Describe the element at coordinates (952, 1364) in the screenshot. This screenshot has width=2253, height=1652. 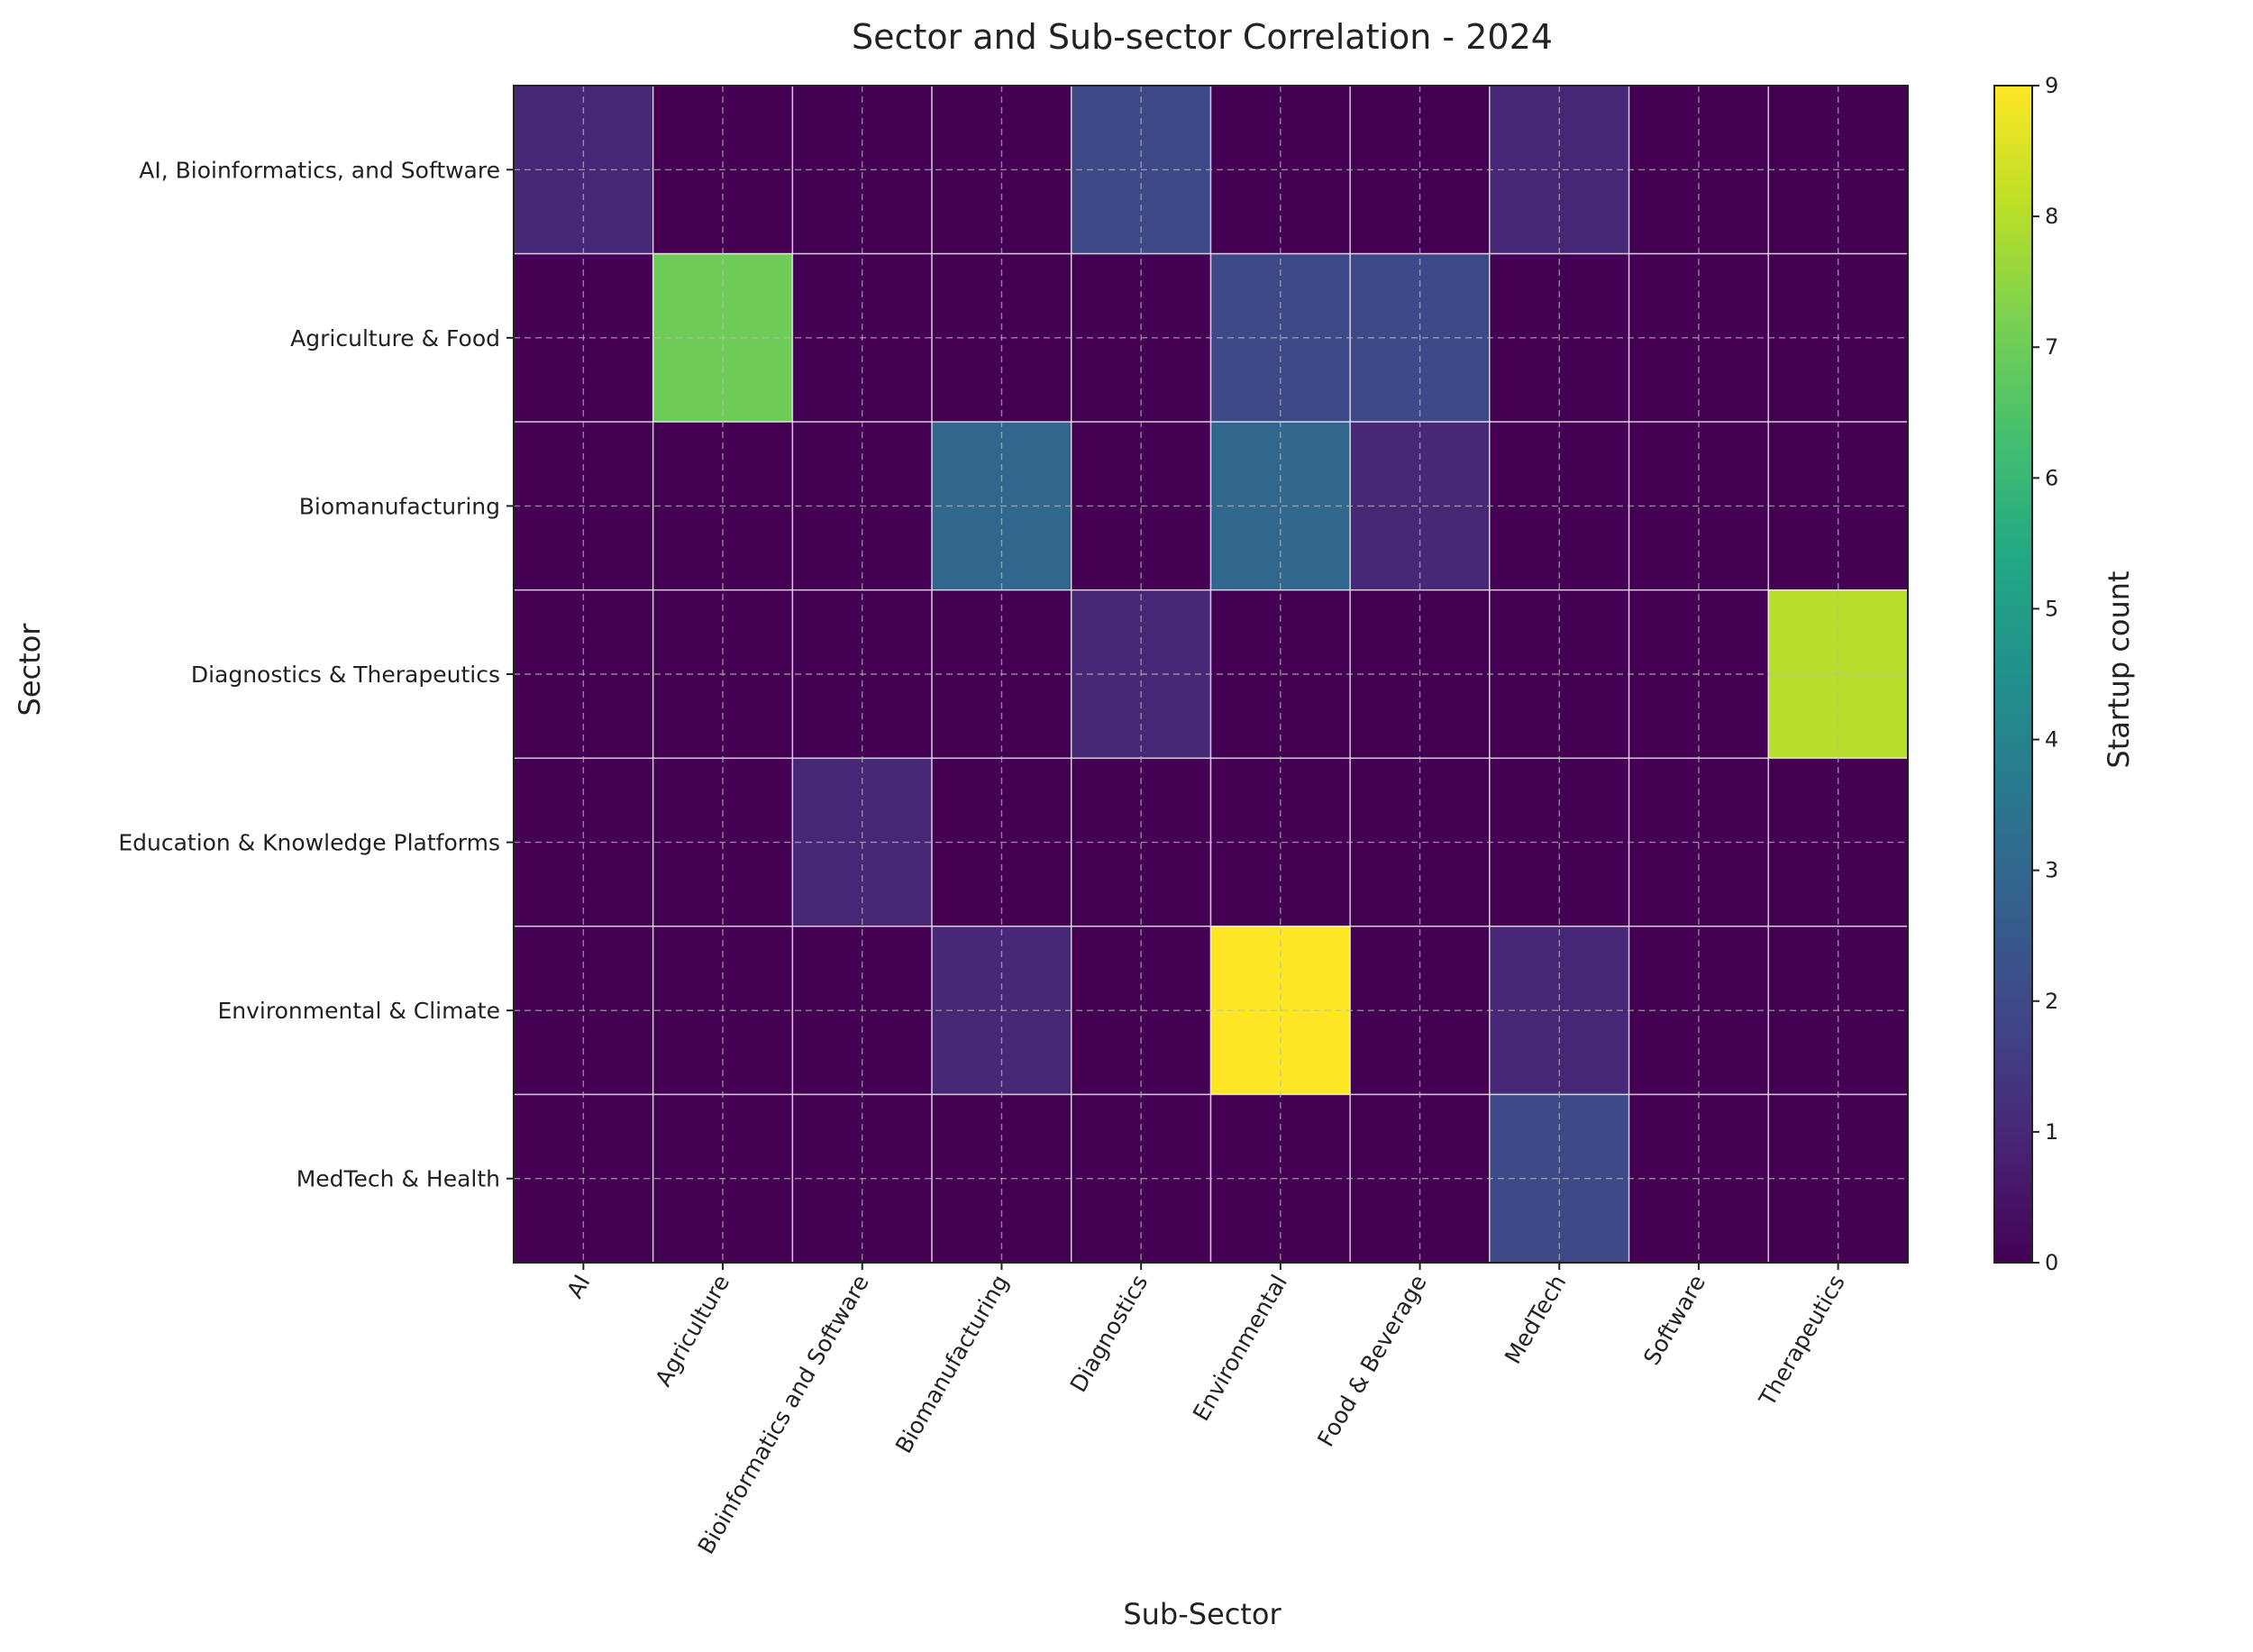
I see `x-tick-label: Biomanufacturing` at that location.